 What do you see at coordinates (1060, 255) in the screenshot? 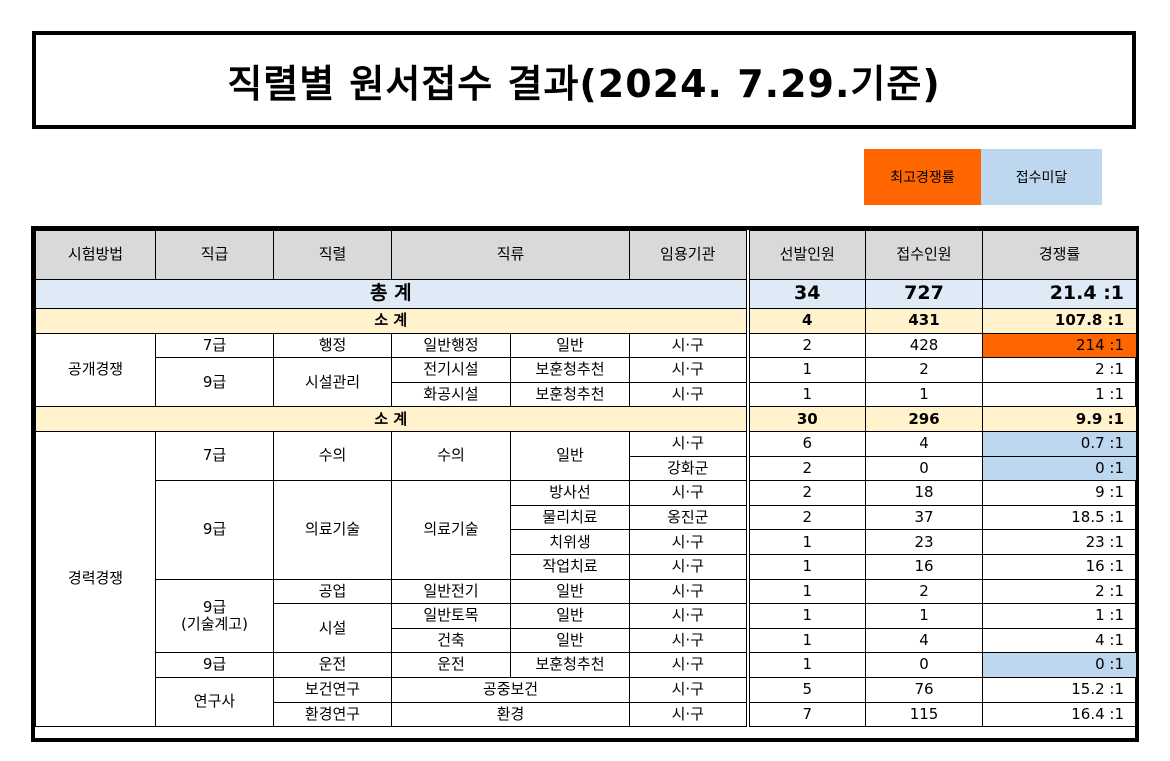
I see `header-ratio: 경쟁률` at bounding box center [1060, 255].